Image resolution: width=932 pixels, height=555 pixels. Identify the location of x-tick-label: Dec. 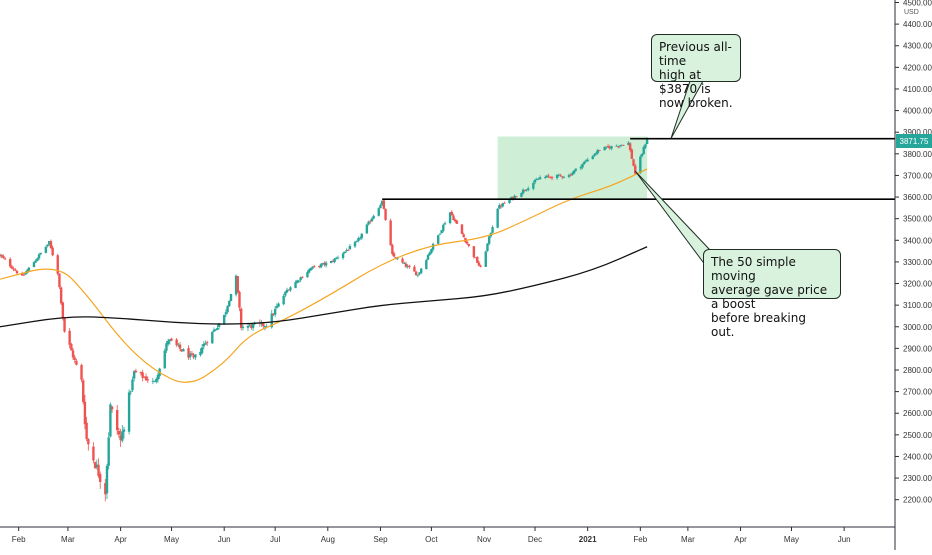
(535, 539).